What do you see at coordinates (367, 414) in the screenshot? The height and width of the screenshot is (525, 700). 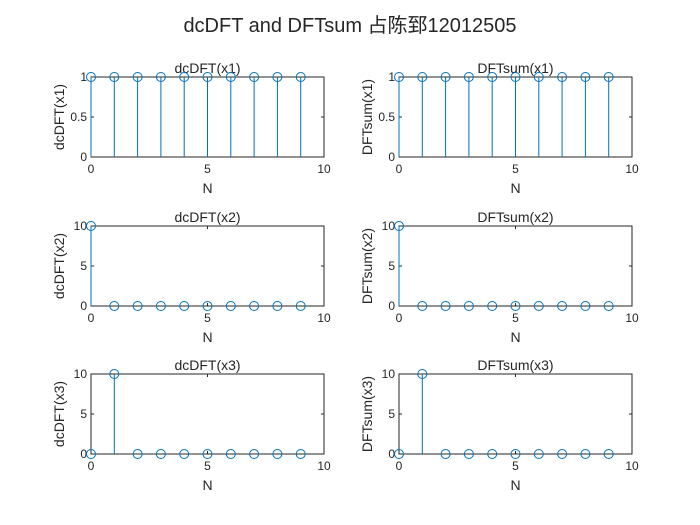 I see `y-axis-label: DFTsum(x3)` at bounding box center [367, 414].